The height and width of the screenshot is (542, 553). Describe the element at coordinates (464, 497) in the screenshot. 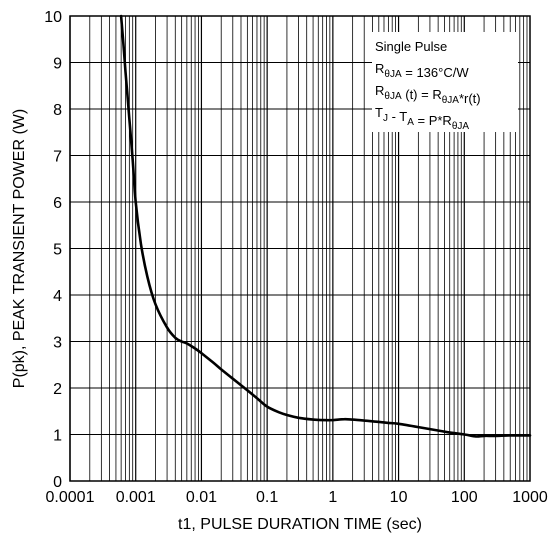

I see `x-tick-label: 100` at that location.